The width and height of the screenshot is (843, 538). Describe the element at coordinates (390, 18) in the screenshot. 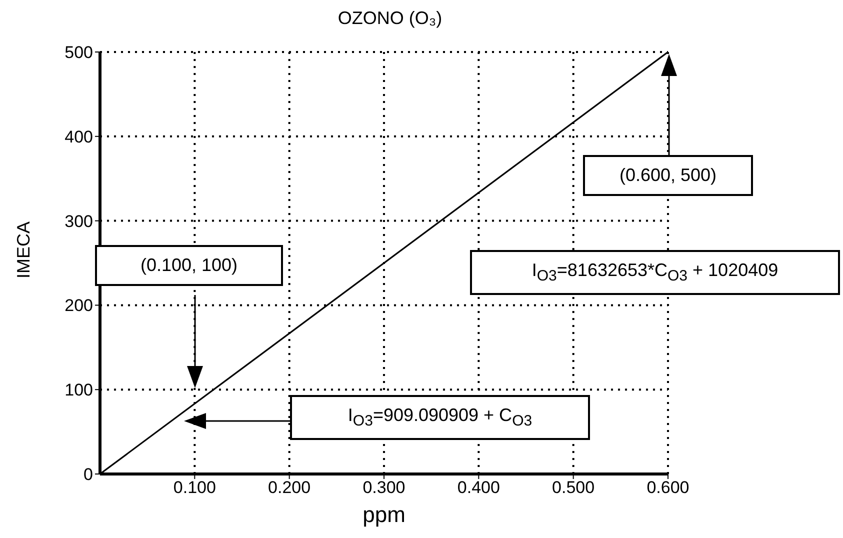

I see `chart-title: OZONO (O₃)` at that location.